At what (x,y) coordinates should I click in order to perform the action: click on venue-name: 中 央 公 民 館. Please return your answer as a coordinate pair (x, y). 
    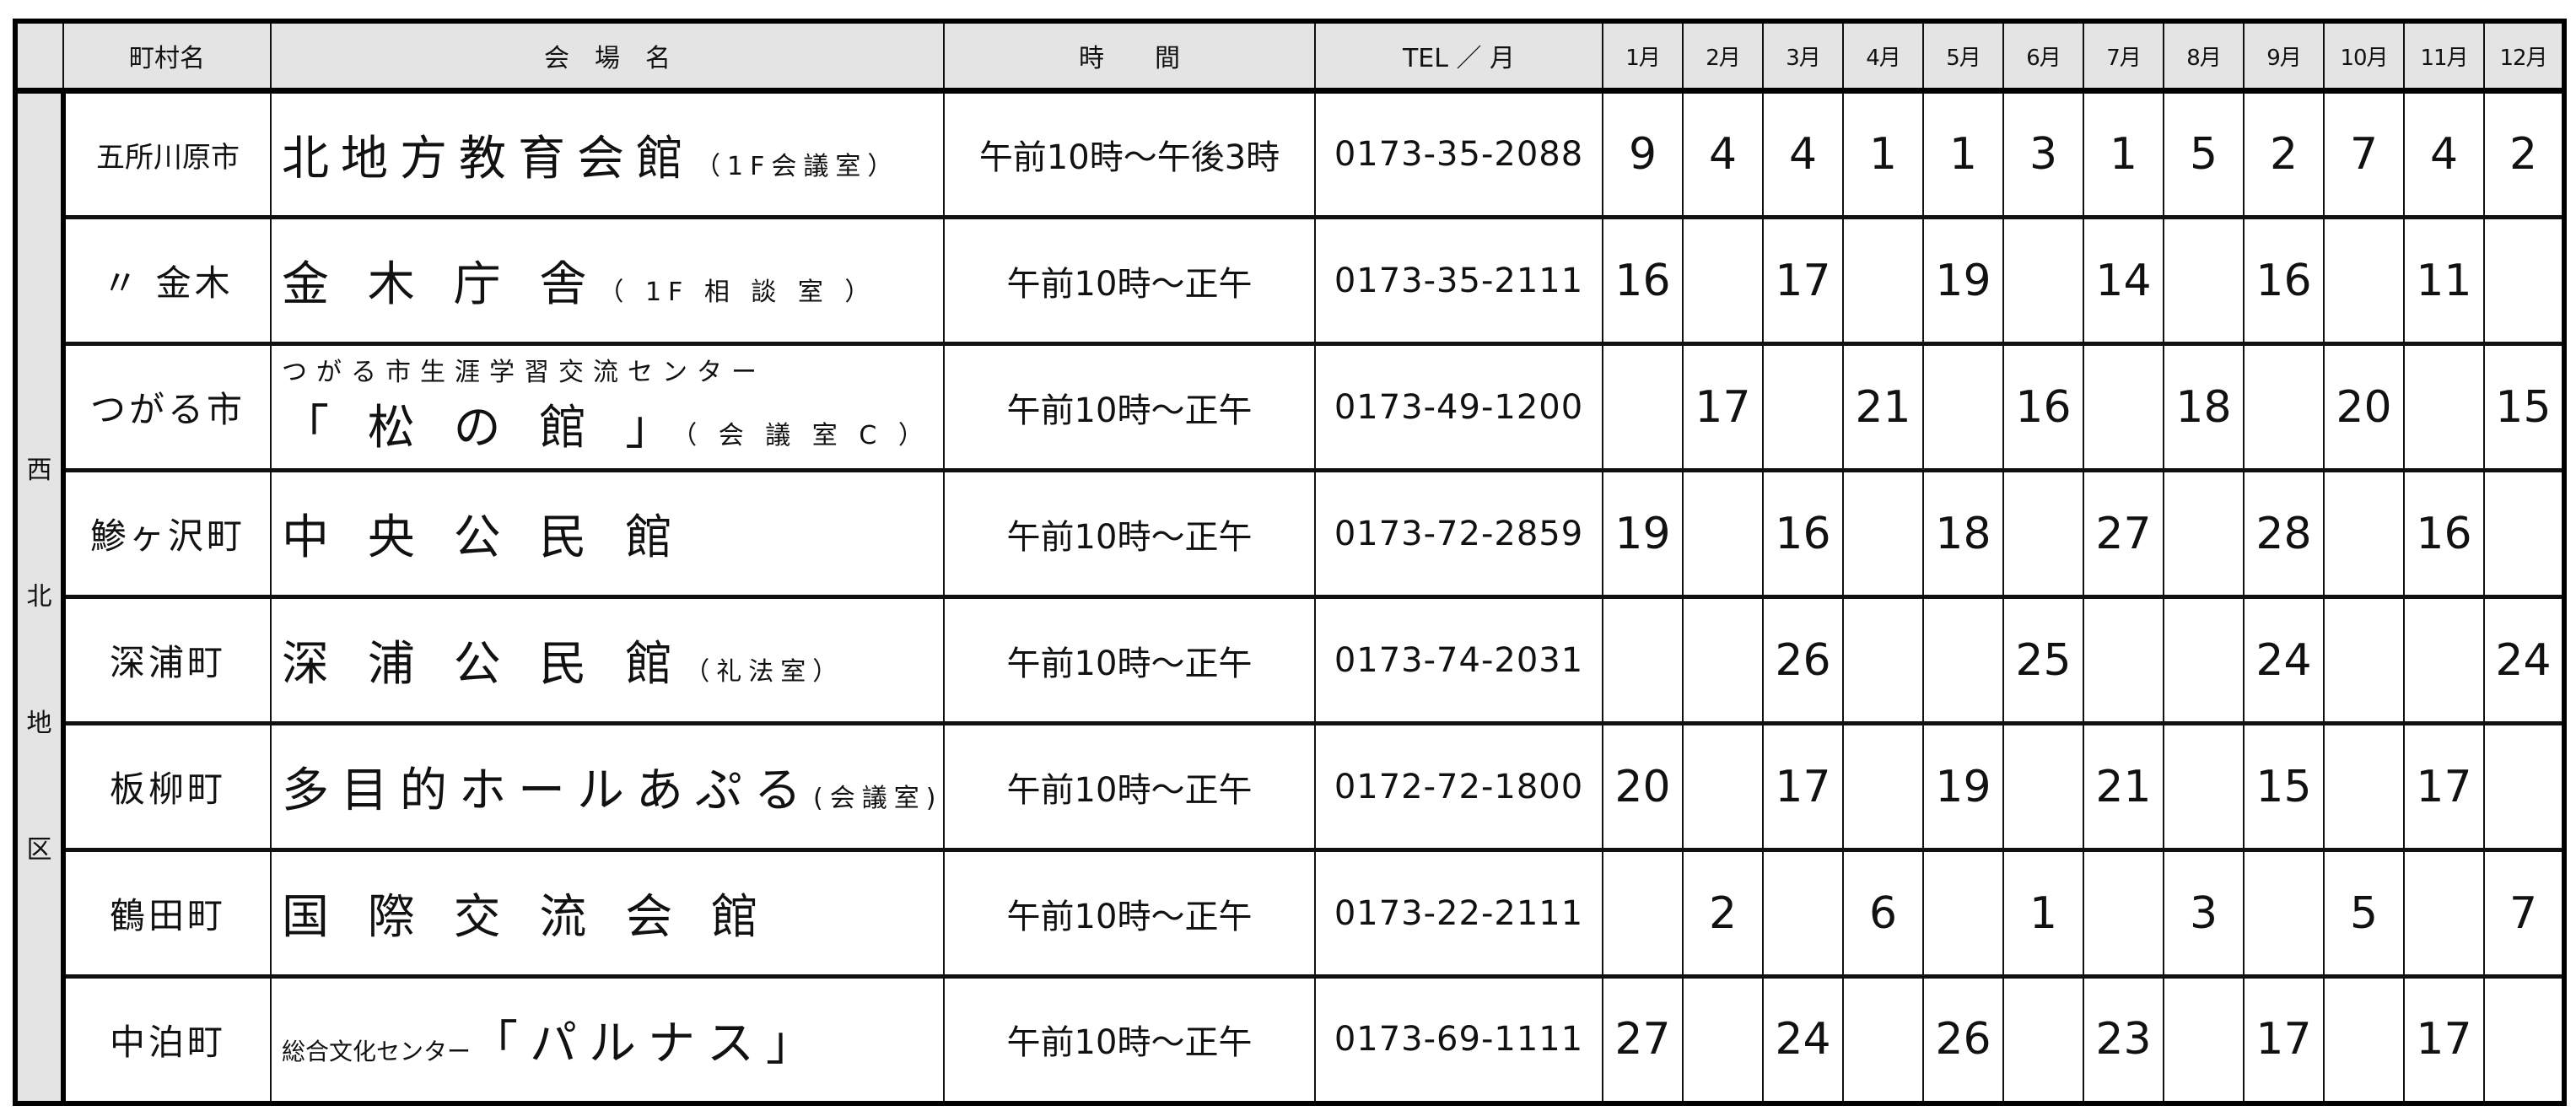
    Looking at the image, I should click on (607, 534).